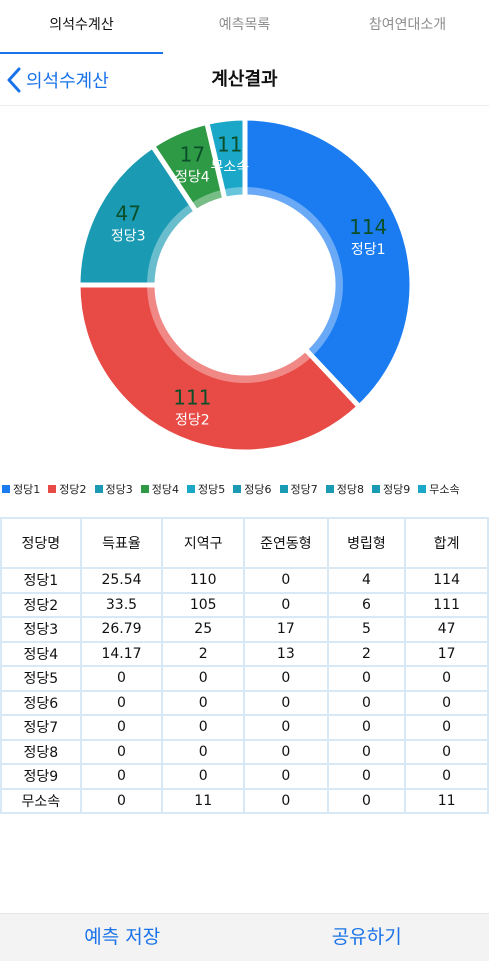  I want to click on table-cell: 6, so click(366, 604).